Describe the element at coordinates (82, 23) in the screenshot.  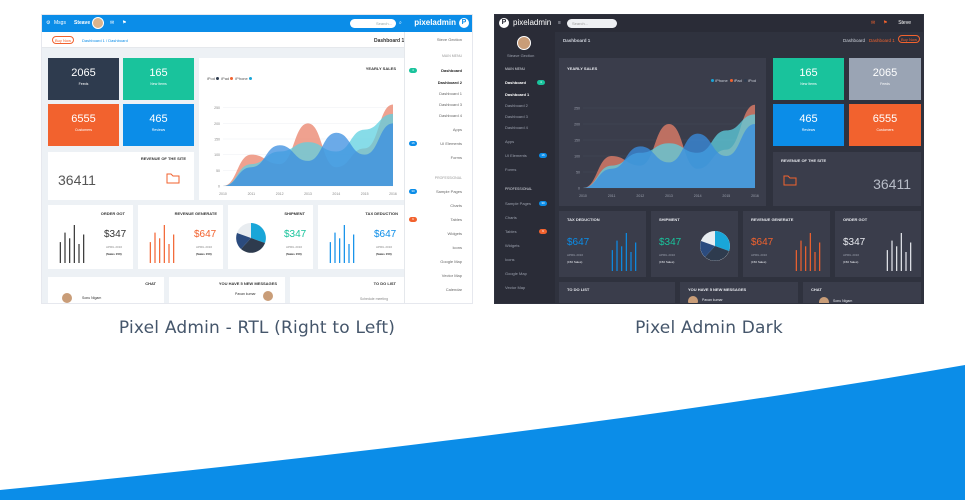
I see `rtl-user-name: Steave` at that location.